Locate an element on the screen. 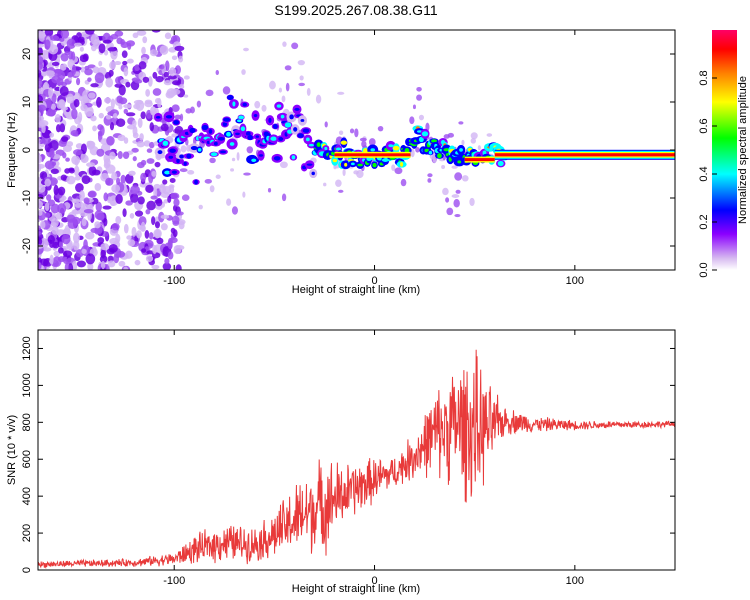 The height and width of the screenshot is (600, 750). y-tick-label: 600 is located at coordinates (27, 459).